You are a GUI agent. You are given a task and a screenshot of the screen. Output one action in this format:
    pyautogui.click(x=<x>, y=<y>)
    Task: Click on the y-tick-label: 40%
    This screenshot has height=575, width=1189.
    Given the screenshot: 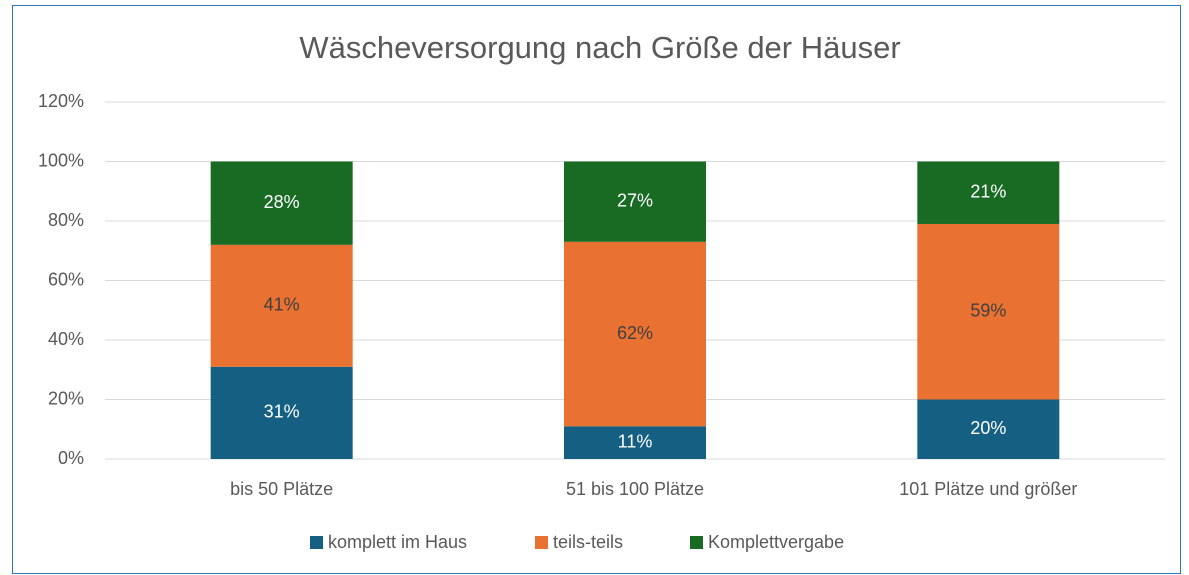 What is the action you would take?
    pyautogui.click(x=66, y=339)
    